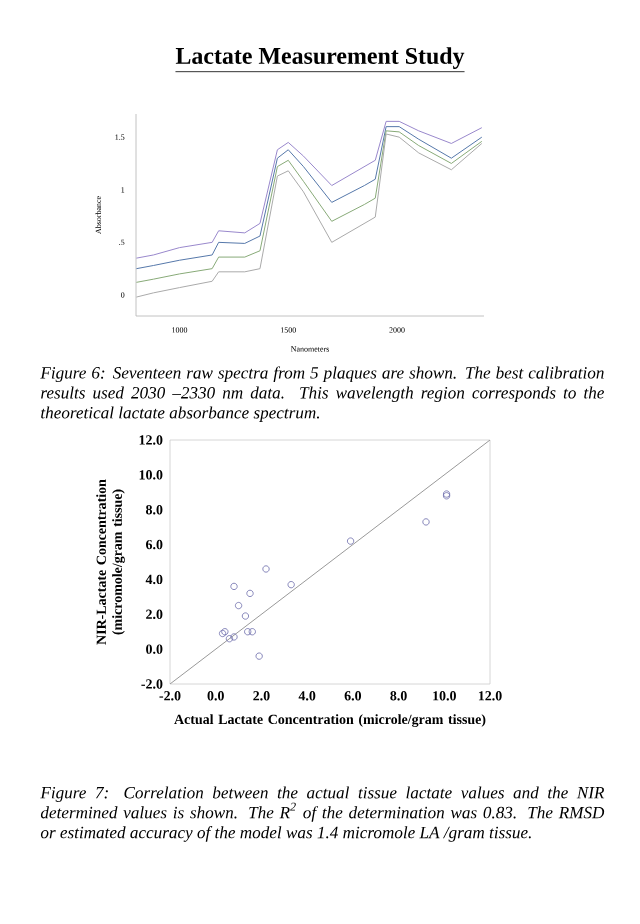  What do you see at coordinates (322, 394) in the screenshot?
I see `caption: Figure 6: Seventeen raw spectra from 5 plaques are shown. The best calibration results used 2030 –2330 nm data. This wavelength region corresponds to the theoretical lactate absorbance spectrum.` at bounding box center [322, 394].